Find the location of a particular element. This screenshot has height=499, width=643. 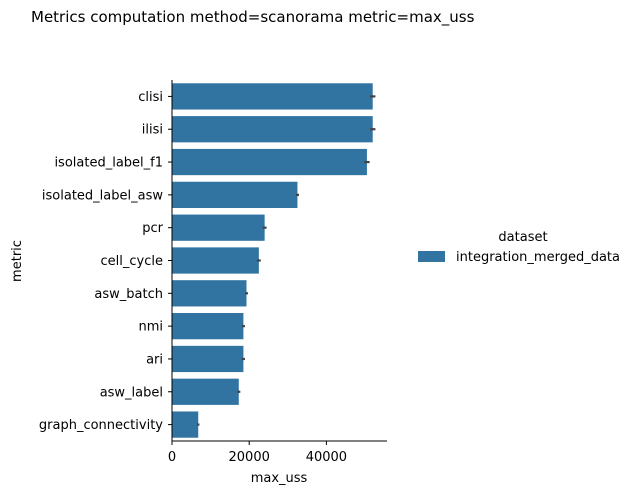

x-tick-label: 0 is located at coordinates (172, 457).